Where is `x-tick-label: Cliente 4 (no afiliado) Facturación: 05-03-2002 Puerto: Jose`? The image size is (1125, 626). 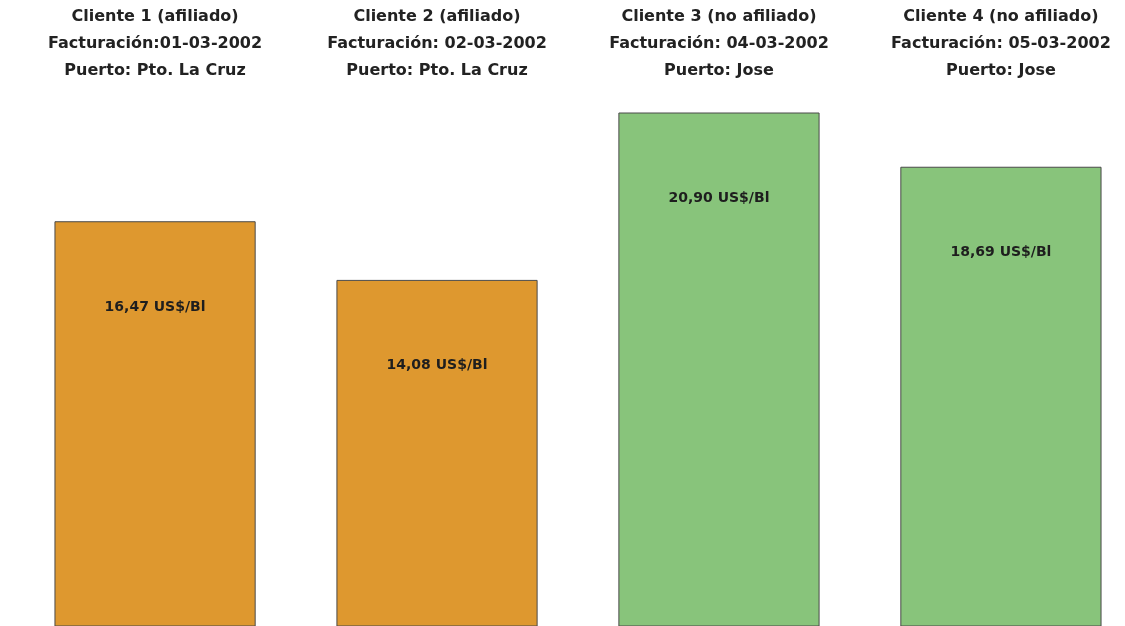 x-tick-label: Cliente 4 (no afiliado) Facturación: 05-03-2002 Puerto: Jose is located at coordinates (1001, 42).